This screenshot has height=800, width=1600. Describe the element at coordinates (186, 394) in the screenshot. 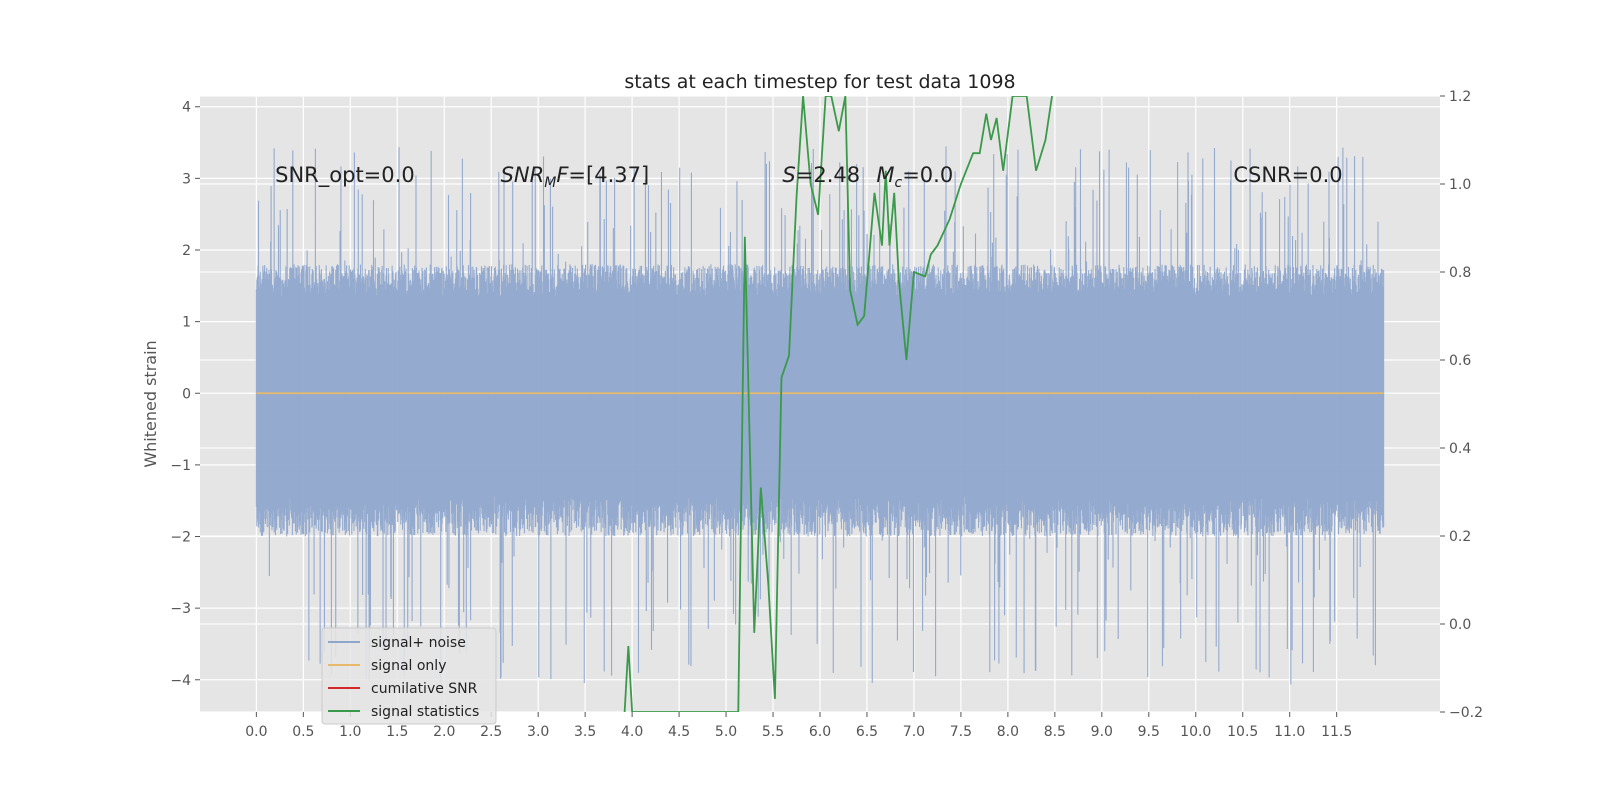

I see `y-tick-label: 0` at that location.